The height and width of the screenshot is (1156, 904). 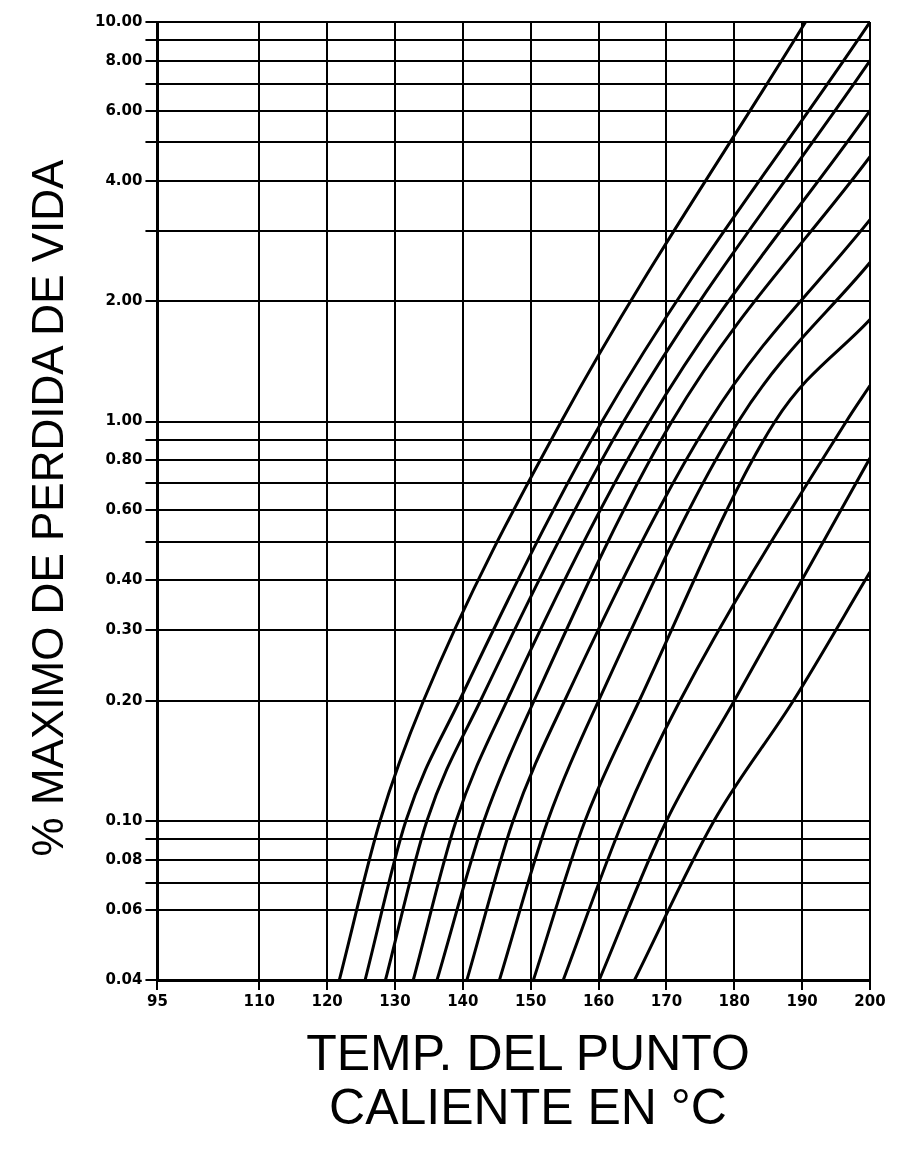 I want to click on x-tick-label: 200, so click(x=870, y=1000).